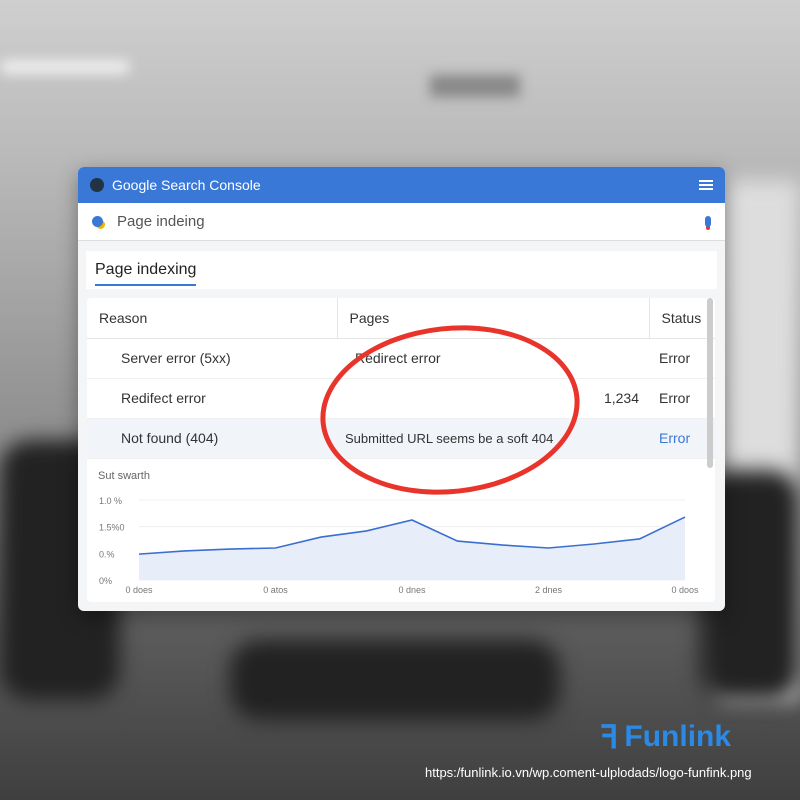  I want to click on count-cell: 1,234, so click(493, 398).